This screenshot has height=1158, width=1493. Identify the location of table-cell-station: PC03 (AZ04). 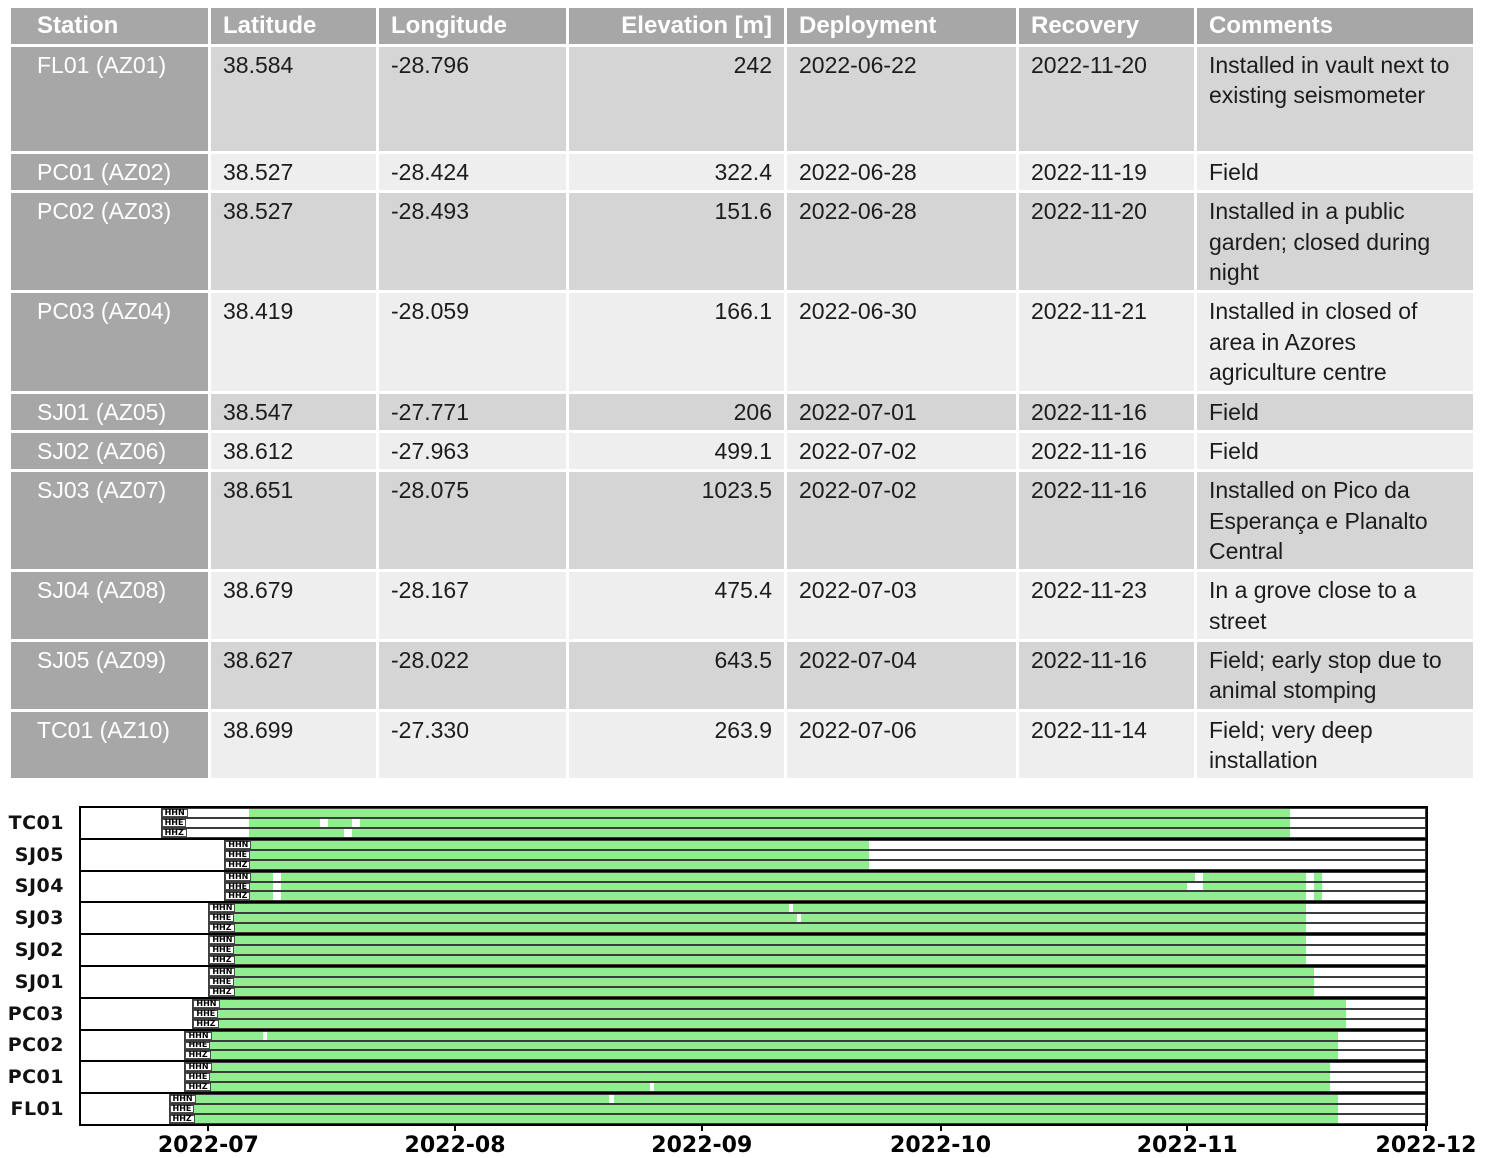
(109, 342).